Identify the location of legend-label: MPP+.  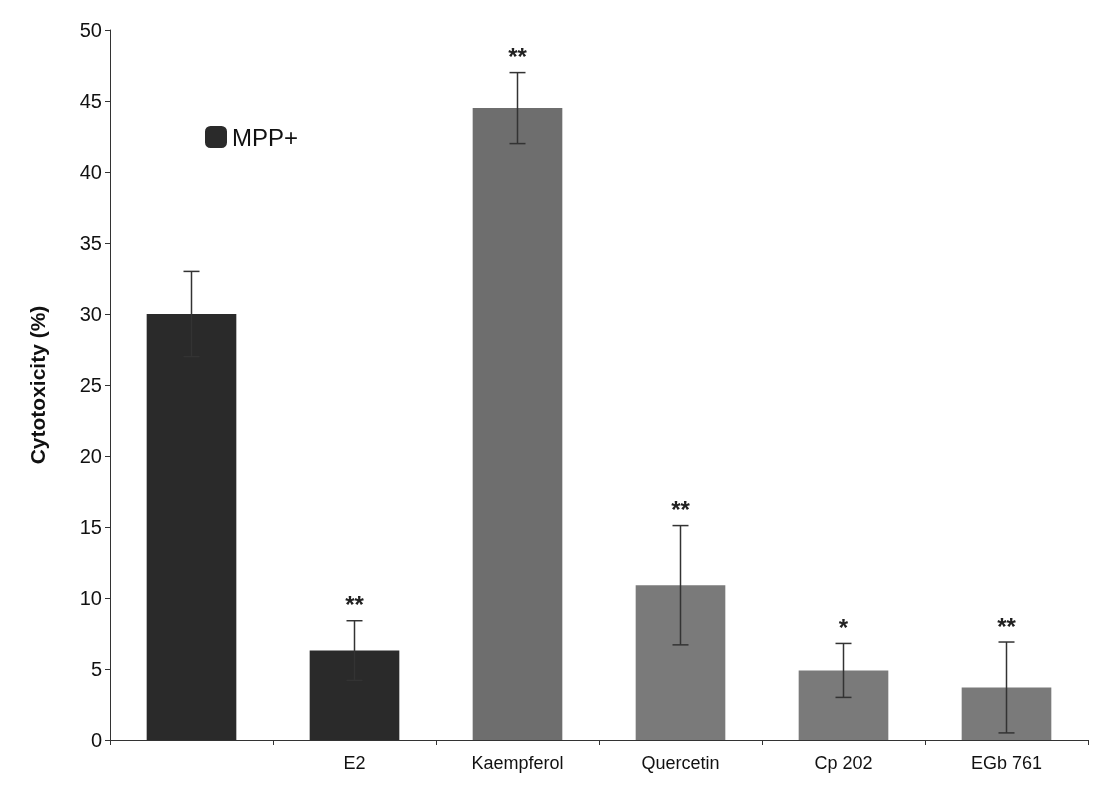
(265, 137).